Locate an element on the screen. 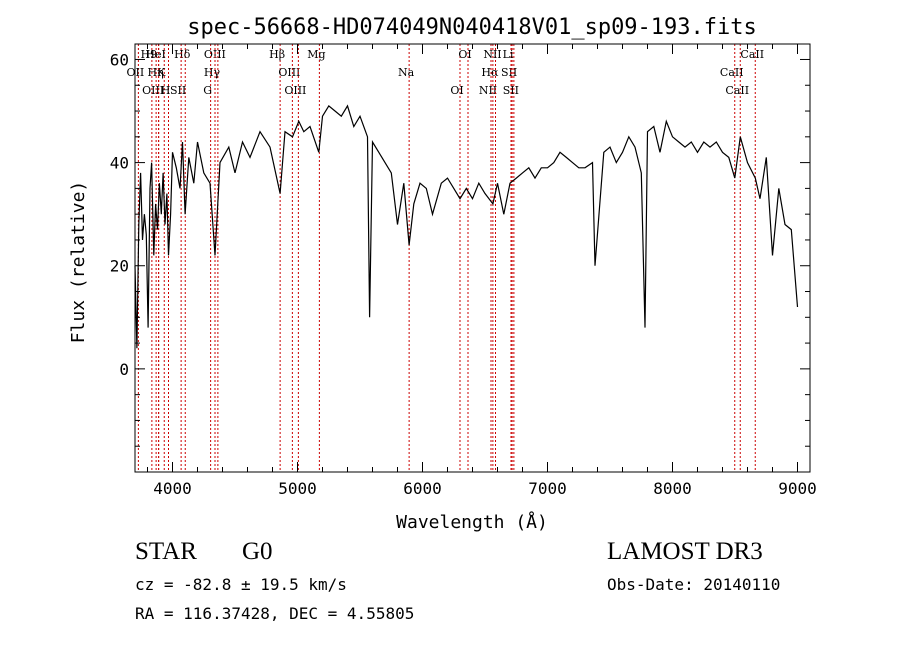  redshift-text: cz = -82.8 ± 19.5 km/s is located at coordinates (241, 584).